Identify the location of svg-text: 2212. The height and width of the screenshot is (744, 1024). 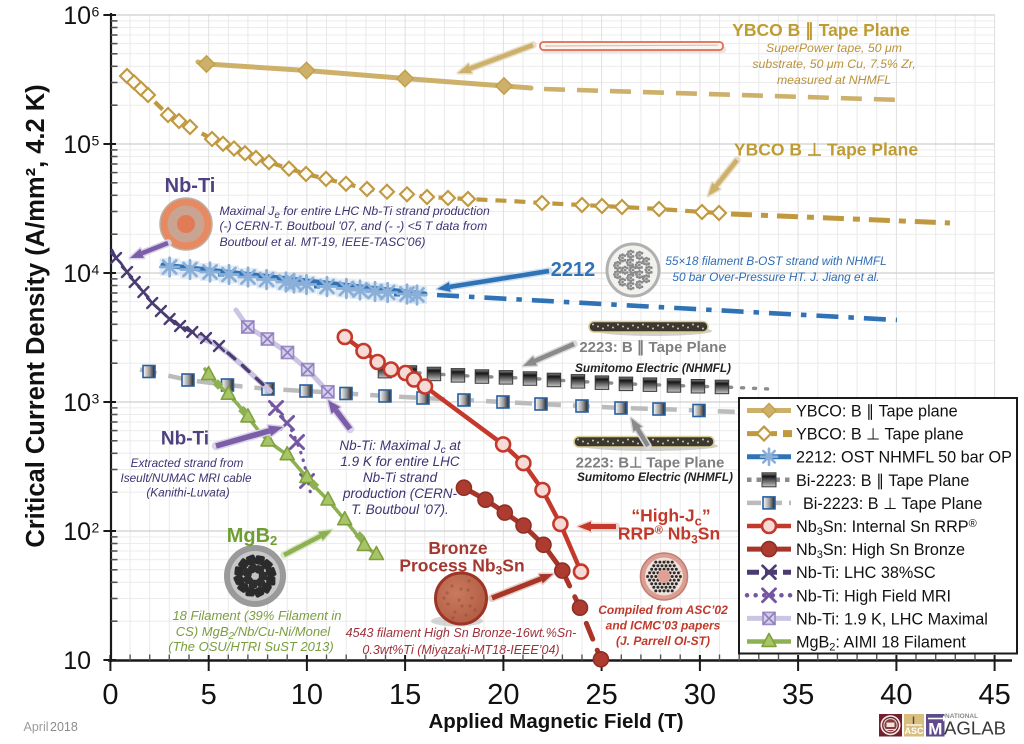
(573, 270).